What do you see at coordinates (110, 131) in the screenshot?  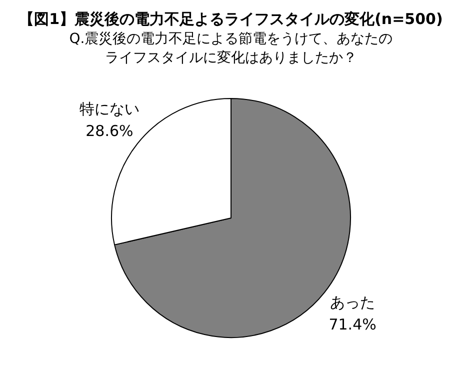 I see `data-label: 28.6%` at bounding box center [110, 131].